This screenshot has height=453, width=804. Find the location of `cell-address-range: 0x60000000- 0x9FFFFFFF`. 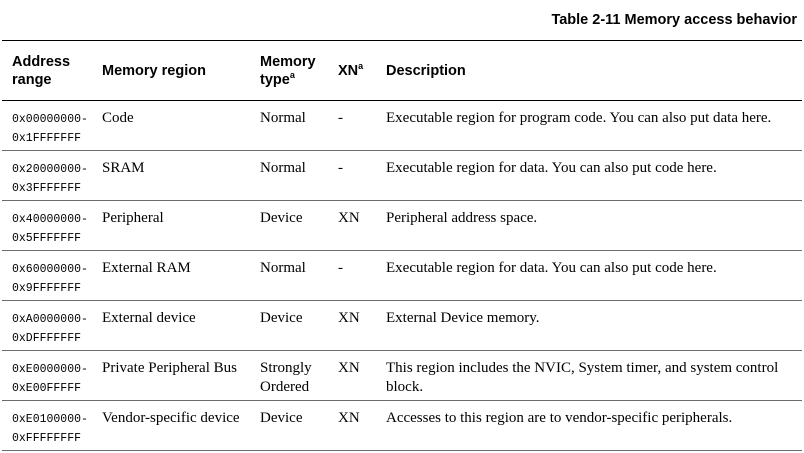

cell-address-range: 0x60000000- 0x9FFFFFFF is located at coordinates (47, 276).